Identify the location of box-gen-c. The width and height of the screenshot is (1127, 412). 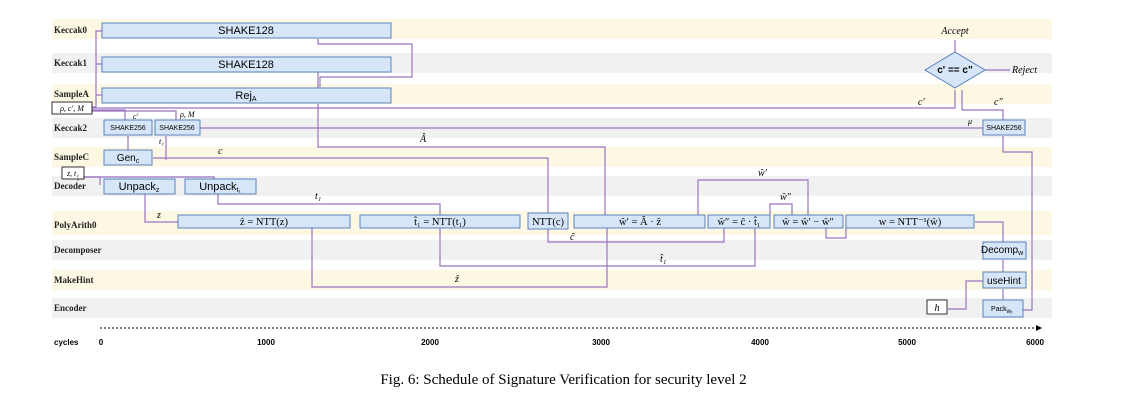
(128, 157).